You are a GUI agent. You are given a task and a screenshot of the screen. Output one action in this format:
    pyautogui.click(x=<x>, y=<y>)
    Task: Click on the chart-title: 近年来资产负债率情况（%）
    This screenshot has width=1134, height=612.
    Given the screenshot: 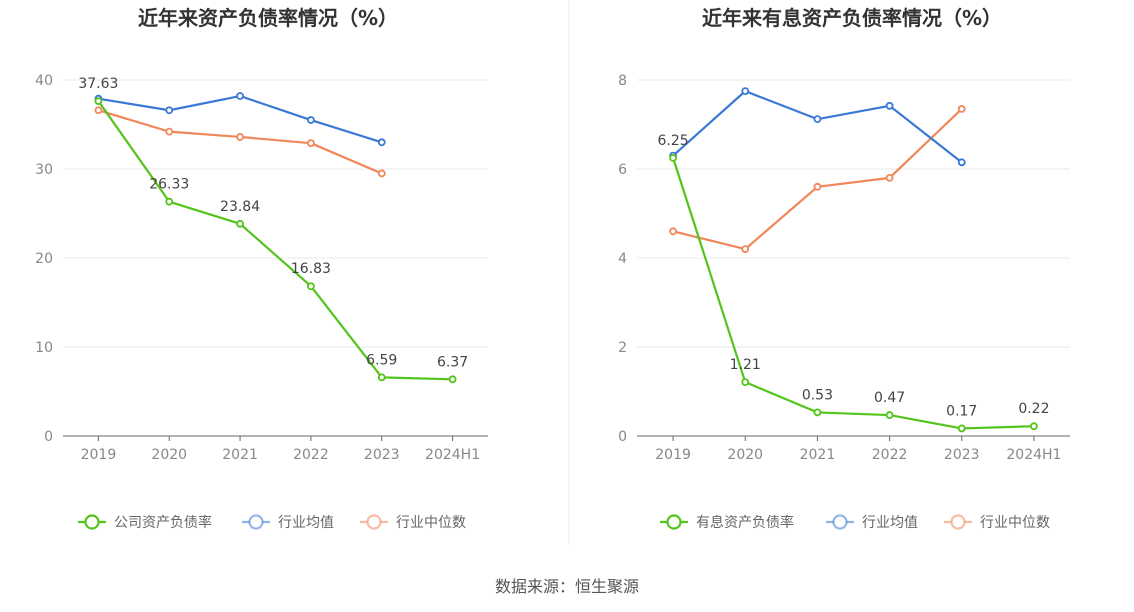 What is the action you would take?
    pyautogui.click(x=268, y=18)
    